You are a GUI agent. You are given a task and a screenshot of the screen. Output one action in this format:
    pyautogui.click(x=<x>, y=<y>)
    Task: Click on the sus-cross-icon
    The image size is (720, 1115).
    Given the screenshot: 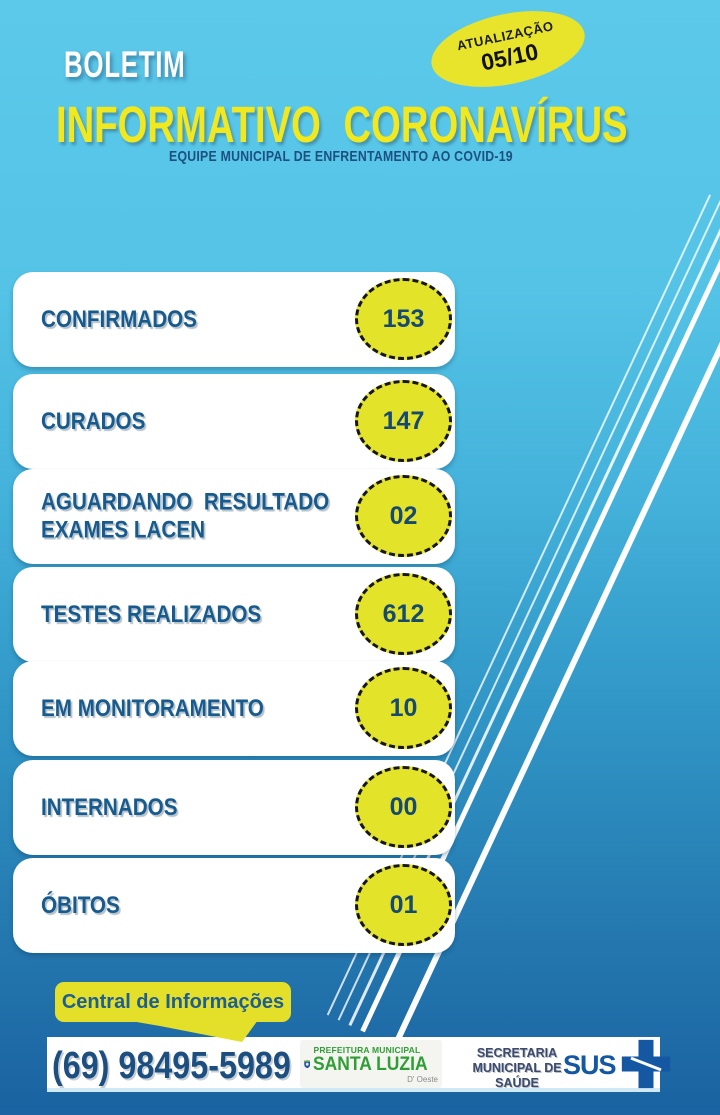 What is the action you would take?
    pyautogui.click(x=646, y=1064)
    